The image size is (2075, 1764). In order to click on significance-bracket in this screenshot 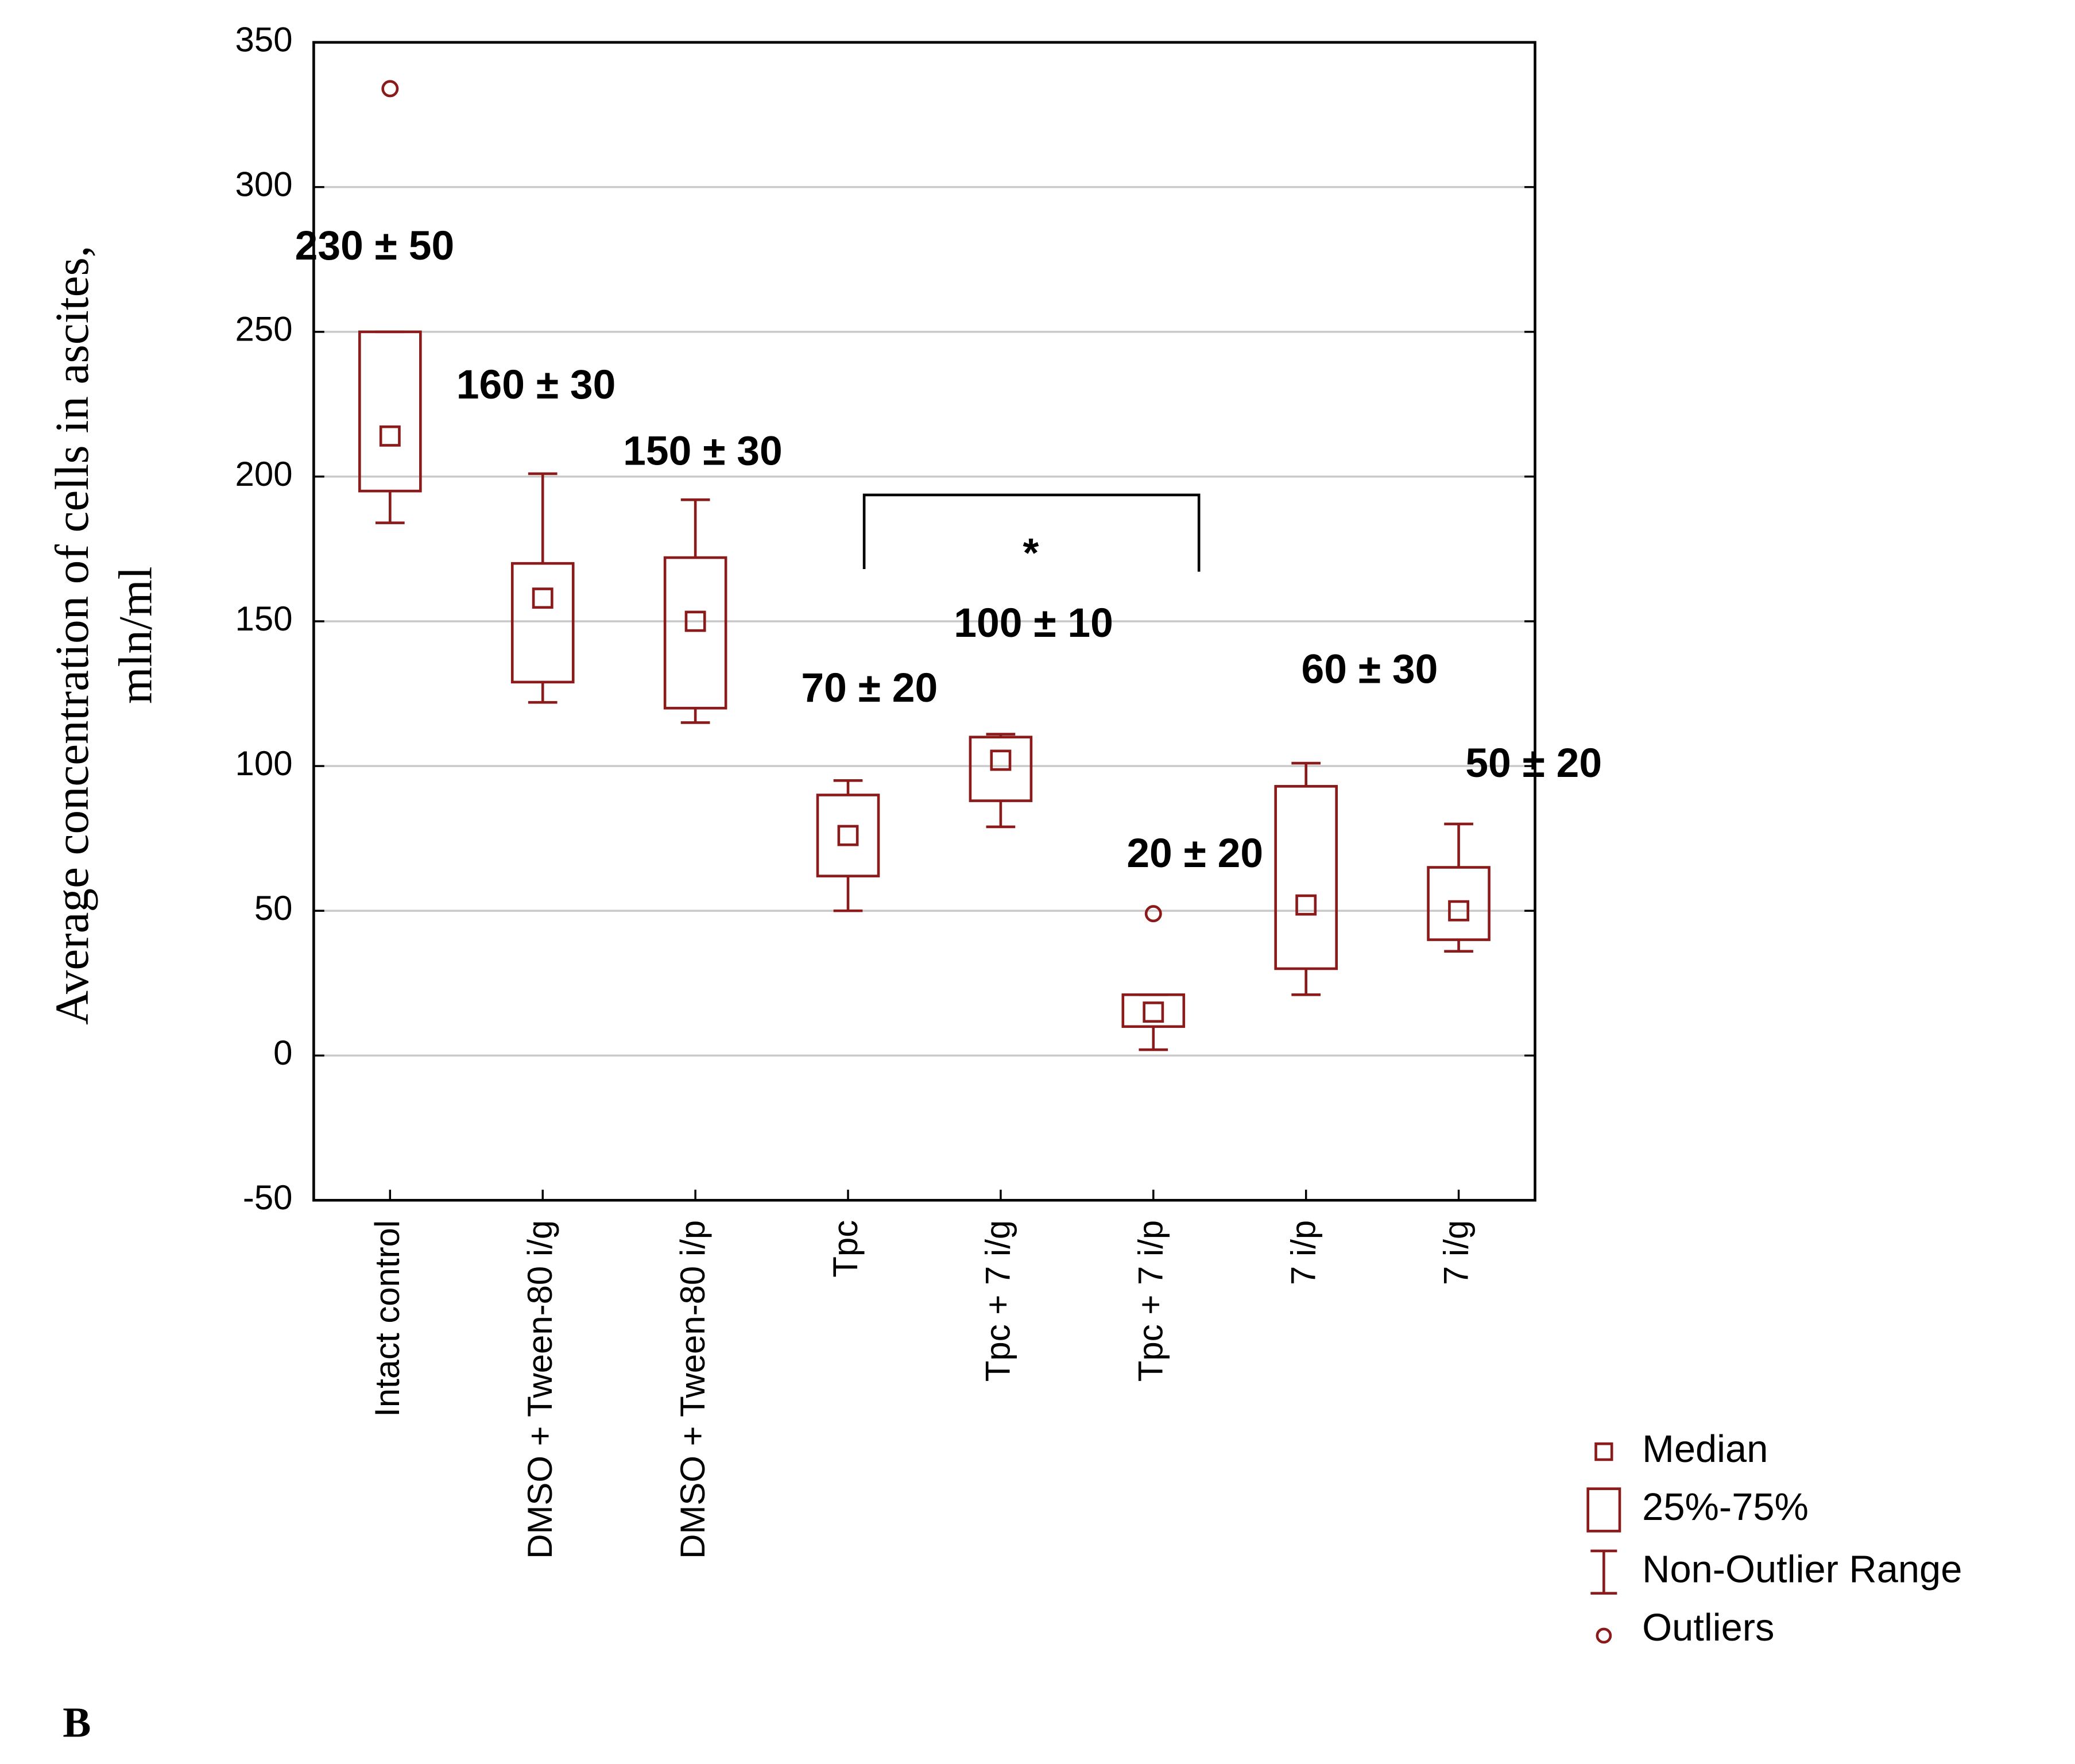, I will do `click(1031, 532)`.